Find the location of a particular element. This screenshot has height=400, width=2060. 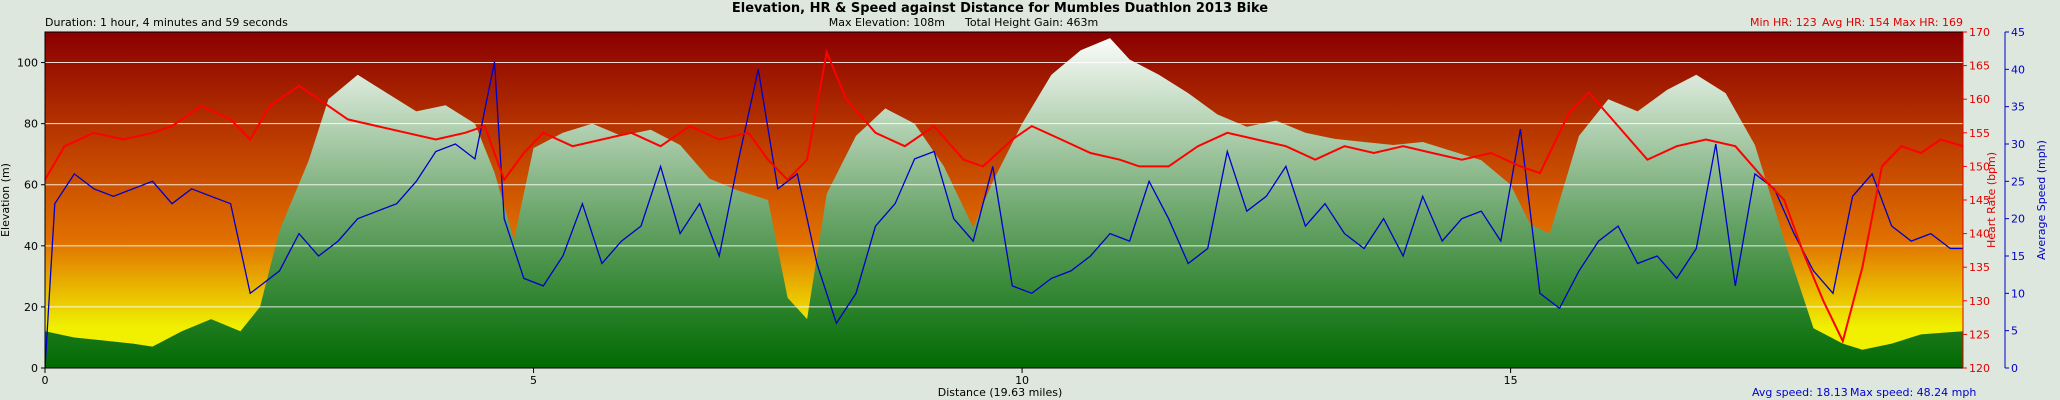

hr-tick-label: 170 is located at coordinates (1979, 32).